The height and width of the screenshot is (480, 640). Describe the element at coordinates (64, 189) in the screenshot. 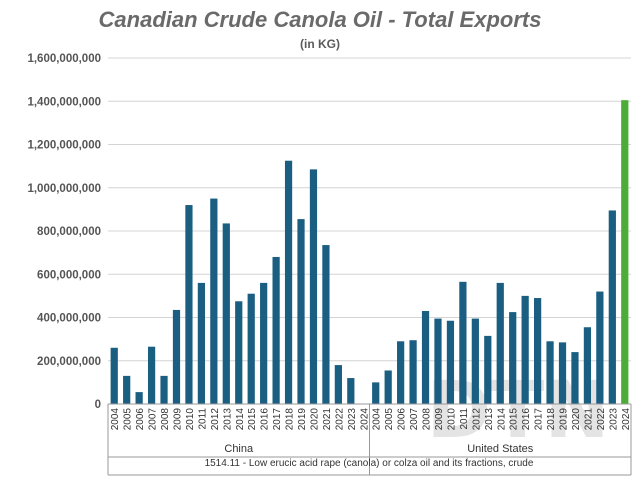

I see `y-tick-label: 1,000,000,000` at that location.